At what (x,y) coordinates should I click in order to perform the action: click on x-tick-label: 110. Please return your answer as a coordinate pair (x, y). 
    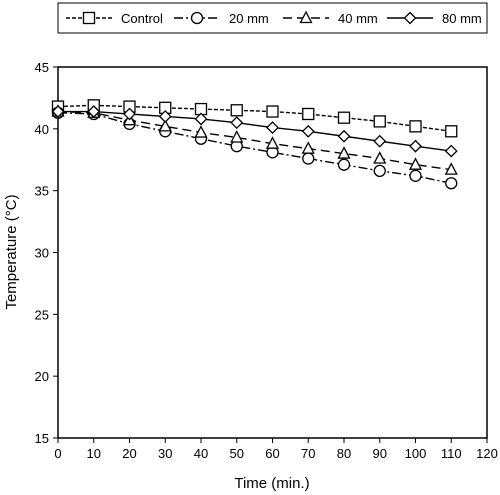
    Looking at the image, I should click on (451, 453).